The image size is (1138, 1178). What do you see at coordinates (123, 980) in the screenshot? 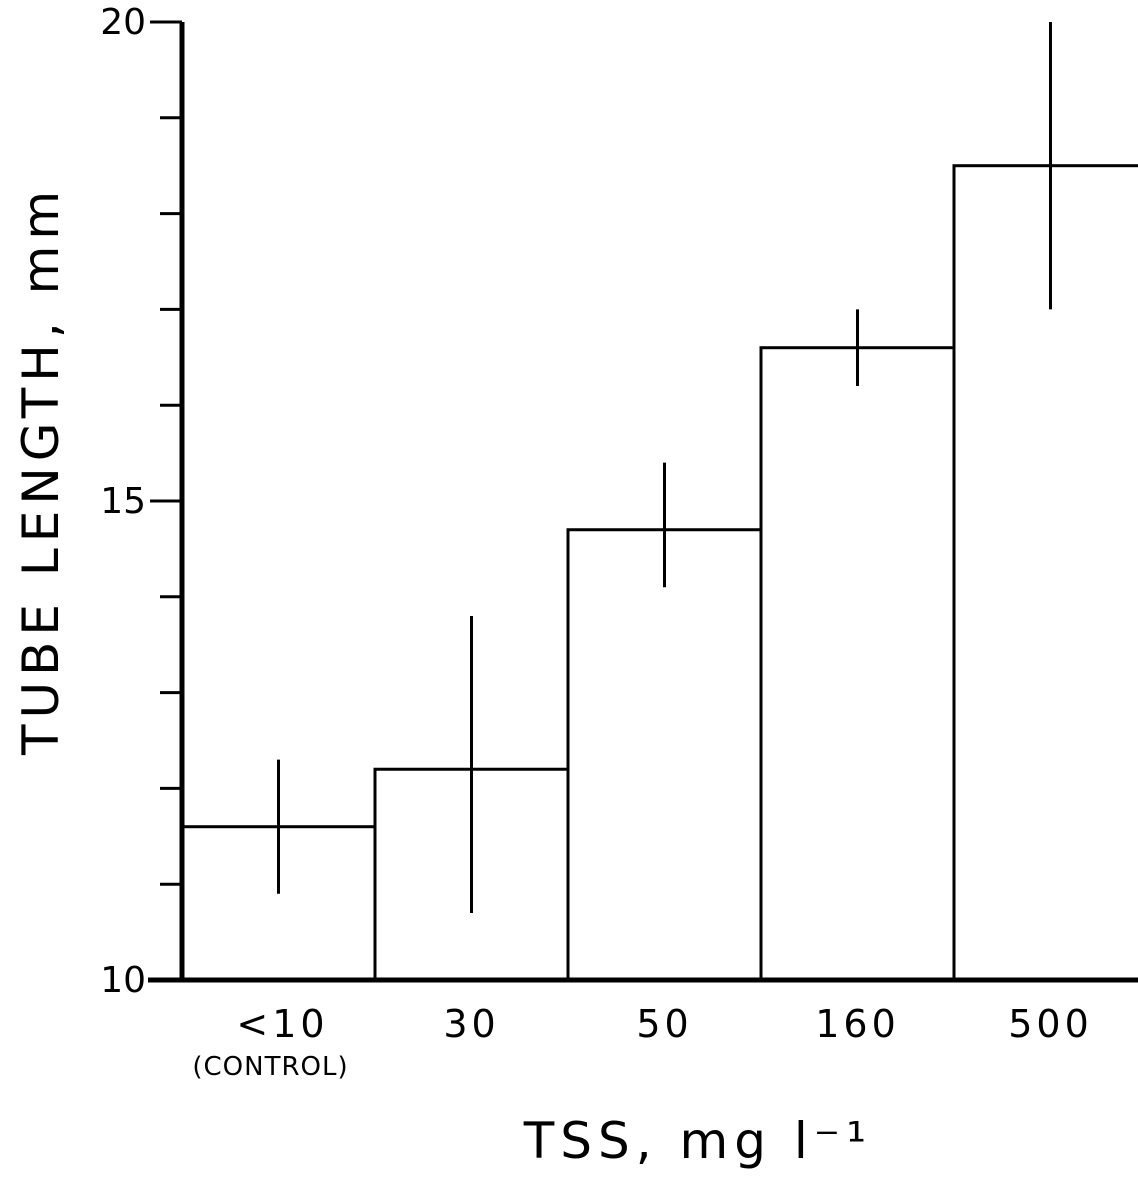
I see `y-tick-label-0: 10` at bounding box center [123, 980].